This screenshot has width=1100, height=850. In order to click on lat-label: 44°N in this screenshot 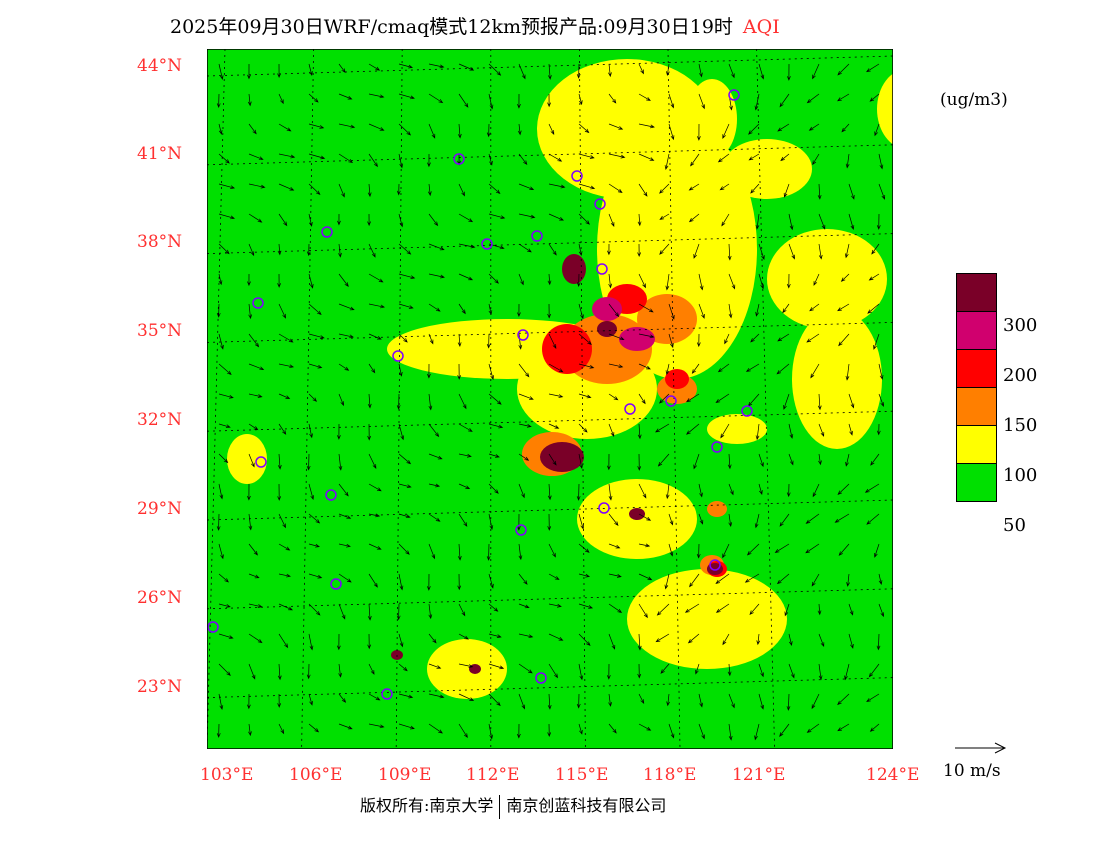, I will do `click(160, 66)`.